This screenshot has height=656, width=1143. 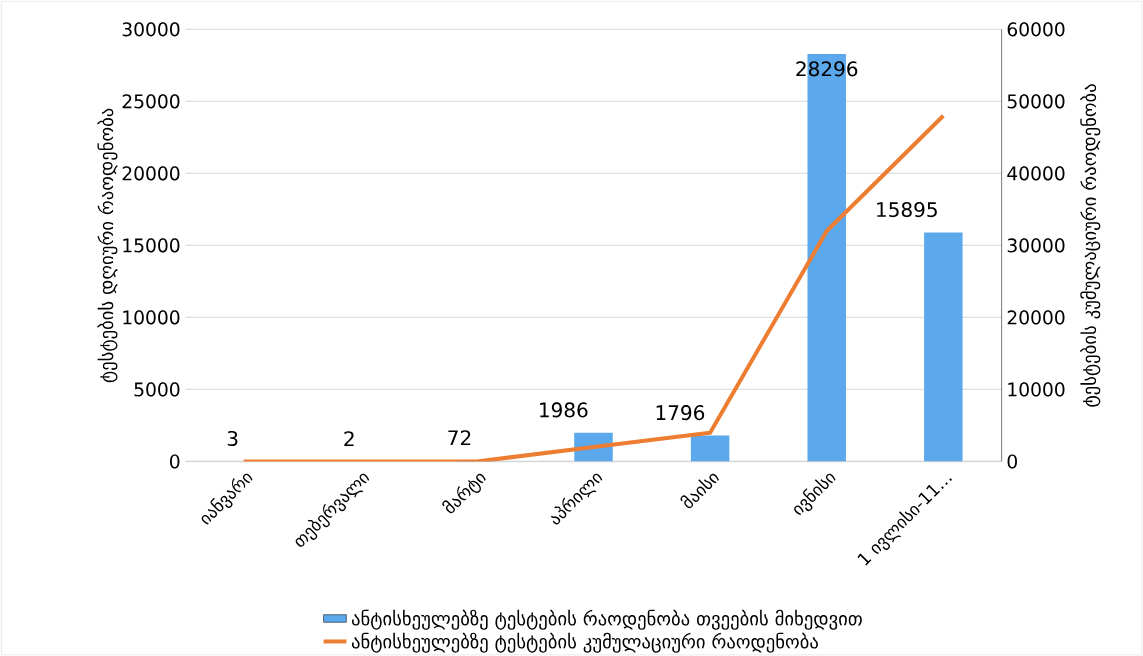 What do you see at coordinates (232, 438) in the screenshot?
I see `data-label: 3` at bounding box center [232, 438].